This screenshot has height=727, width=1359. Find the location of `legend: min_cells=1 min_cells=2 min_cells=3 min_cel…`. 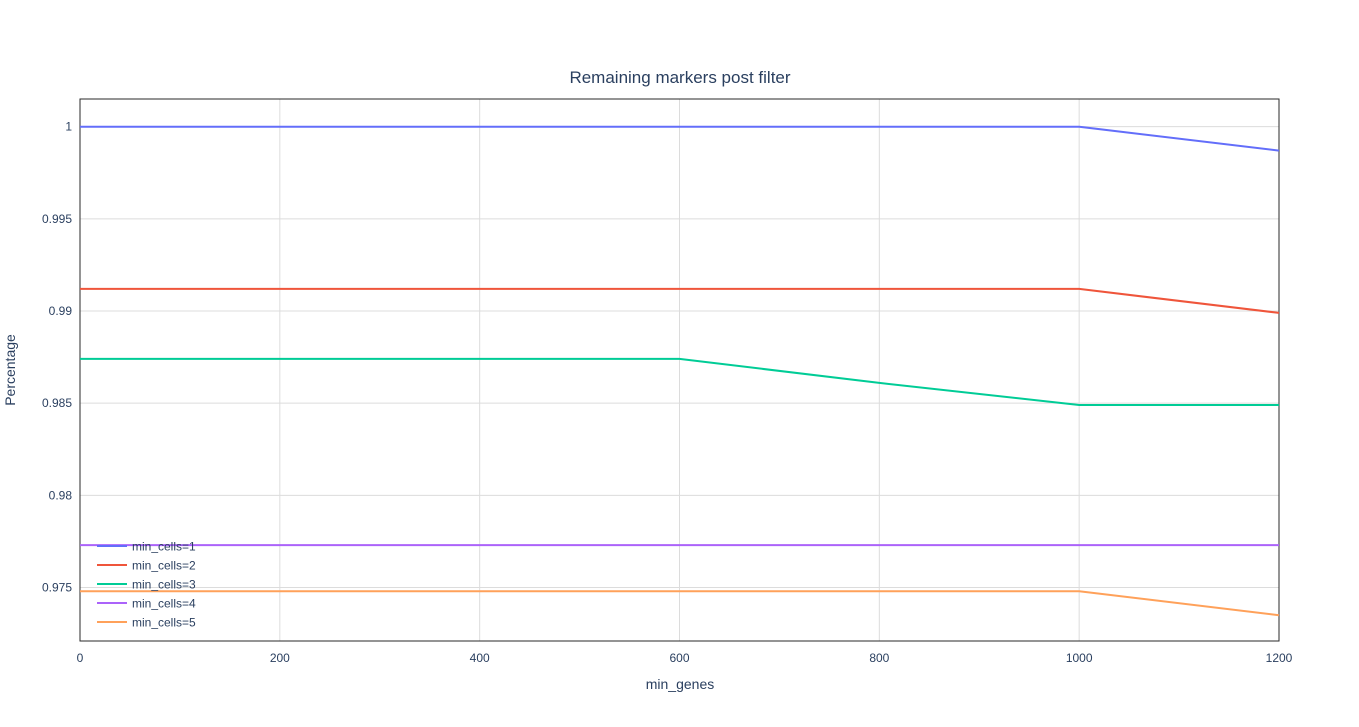

legend: min_cells=1 min_cells=2 min_cells=3 min_cel… is located at coordinates (146, 585).